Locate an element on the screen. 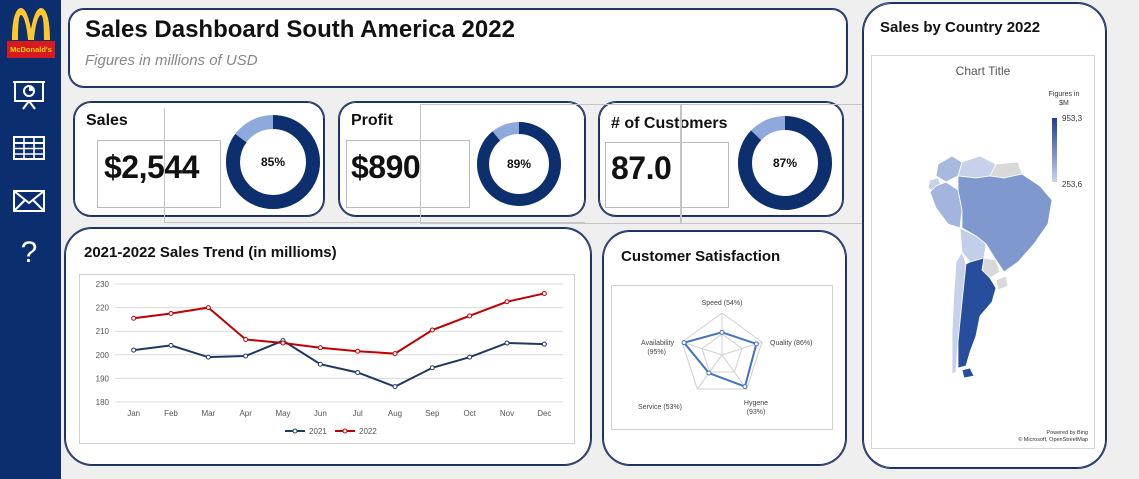  y-tick-label: 200 is located at coordinates (103, 355).